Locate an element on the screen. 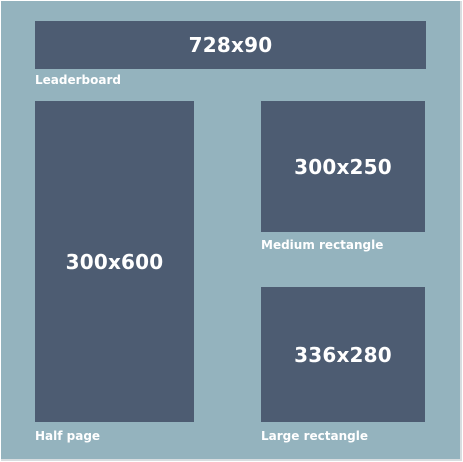 Image resolution: width=463 pixels, height=462 pixels. large-rectangle-label: Large rectangle is located at coordinates (314, 436).